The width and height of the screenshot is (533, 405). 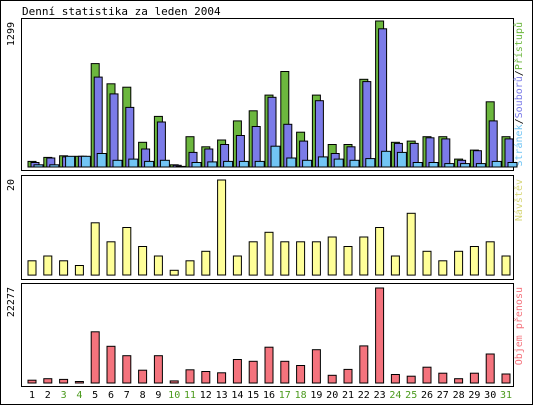 What do you see at coordinates (519, 97) in the screenshot?
I see `legend-part: Souborů` at bounding box center [519, 97].